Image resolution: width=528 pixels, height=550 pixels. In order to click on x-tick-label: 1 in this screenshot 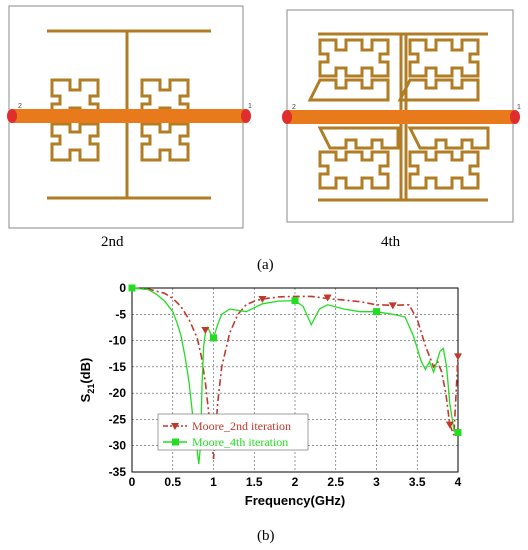, I will do `click(213, 482)`.